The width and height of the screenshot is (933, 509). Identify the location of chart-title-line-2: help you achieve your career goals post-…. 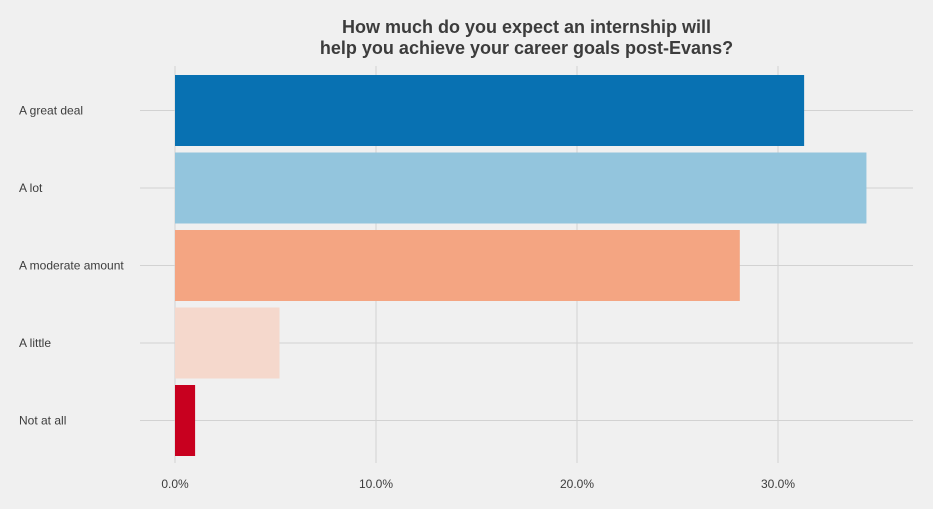
(526, 48).